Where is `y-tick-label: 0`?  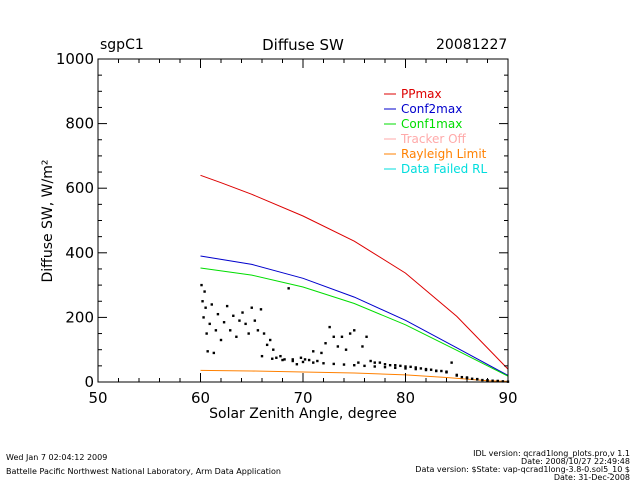 y-tick-label: 0 is located at coordinates (89, 382).